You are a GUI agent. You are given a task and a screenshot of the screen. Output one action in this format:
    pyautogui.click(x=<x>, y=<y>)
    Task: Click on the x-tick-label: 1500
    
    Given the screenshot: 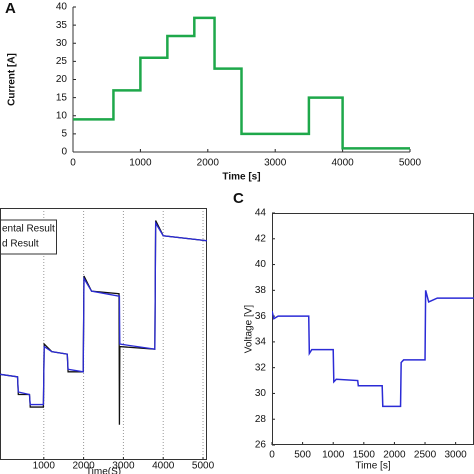 What is the action you would take?
    pyautogui.click(x=364, y=455)
    